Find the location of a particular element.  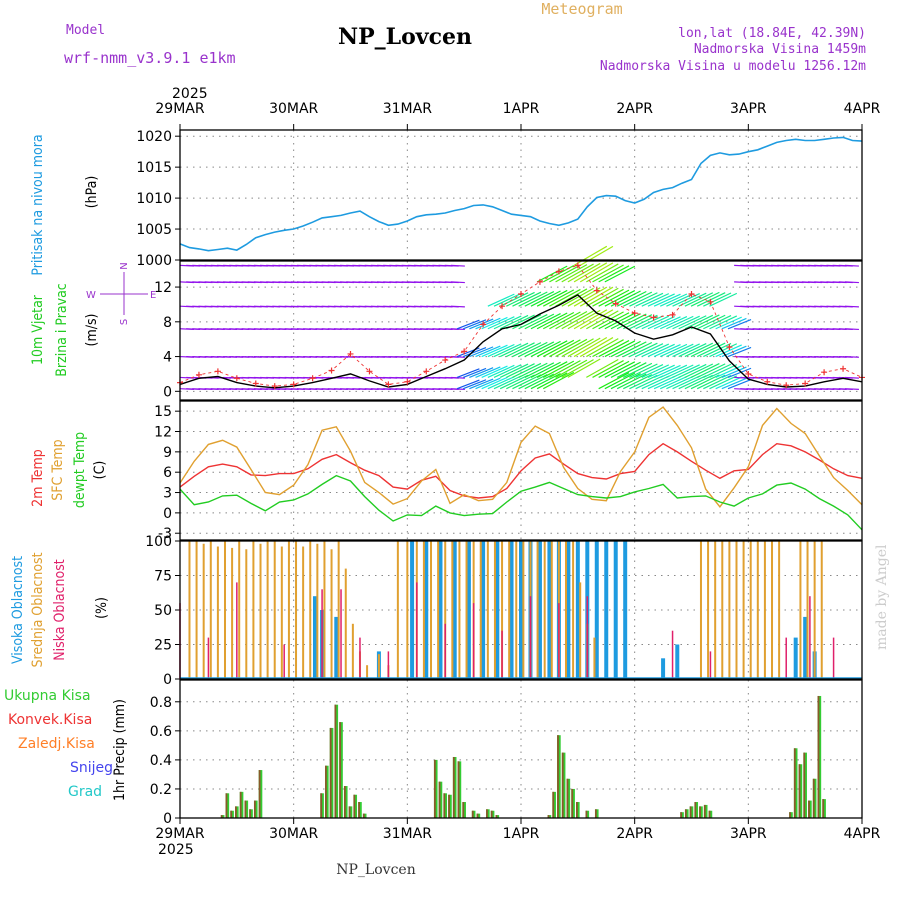

precip-legend-item: Konvek.Kisa is located at coordinates (50, 720).